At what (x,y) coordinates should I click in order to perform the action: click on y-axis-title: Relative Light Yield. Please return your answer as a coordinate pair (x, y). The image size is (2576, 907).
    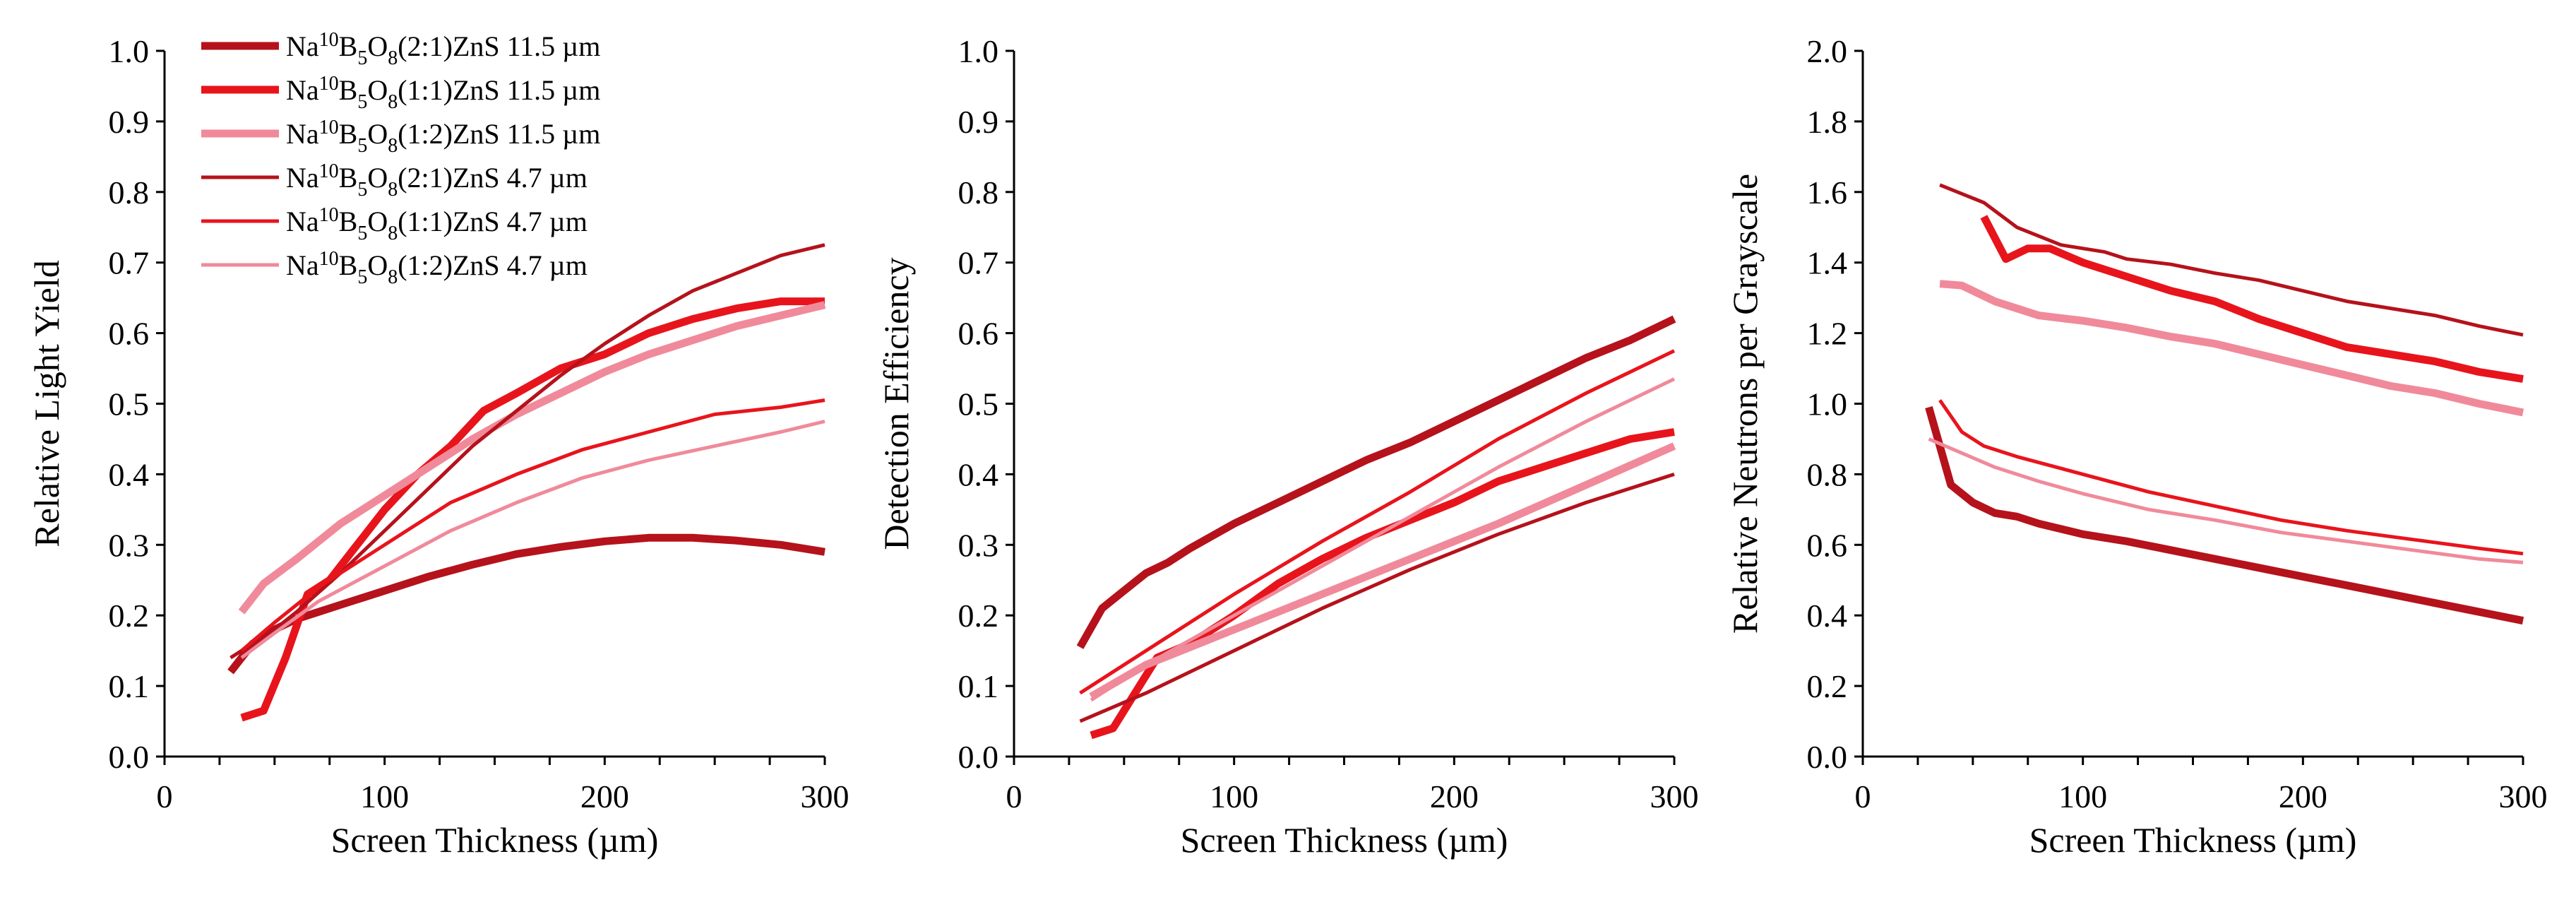
    Looking at the image, I should click on (46, 404).